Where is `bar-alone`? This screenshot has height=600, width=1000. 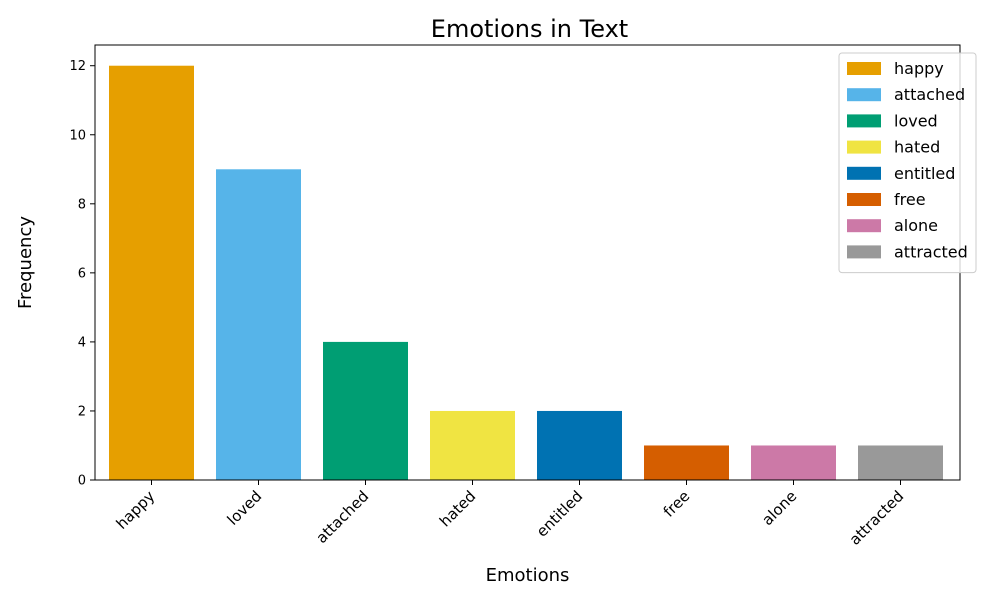 bar-alone is located at coordinates (793, 462).